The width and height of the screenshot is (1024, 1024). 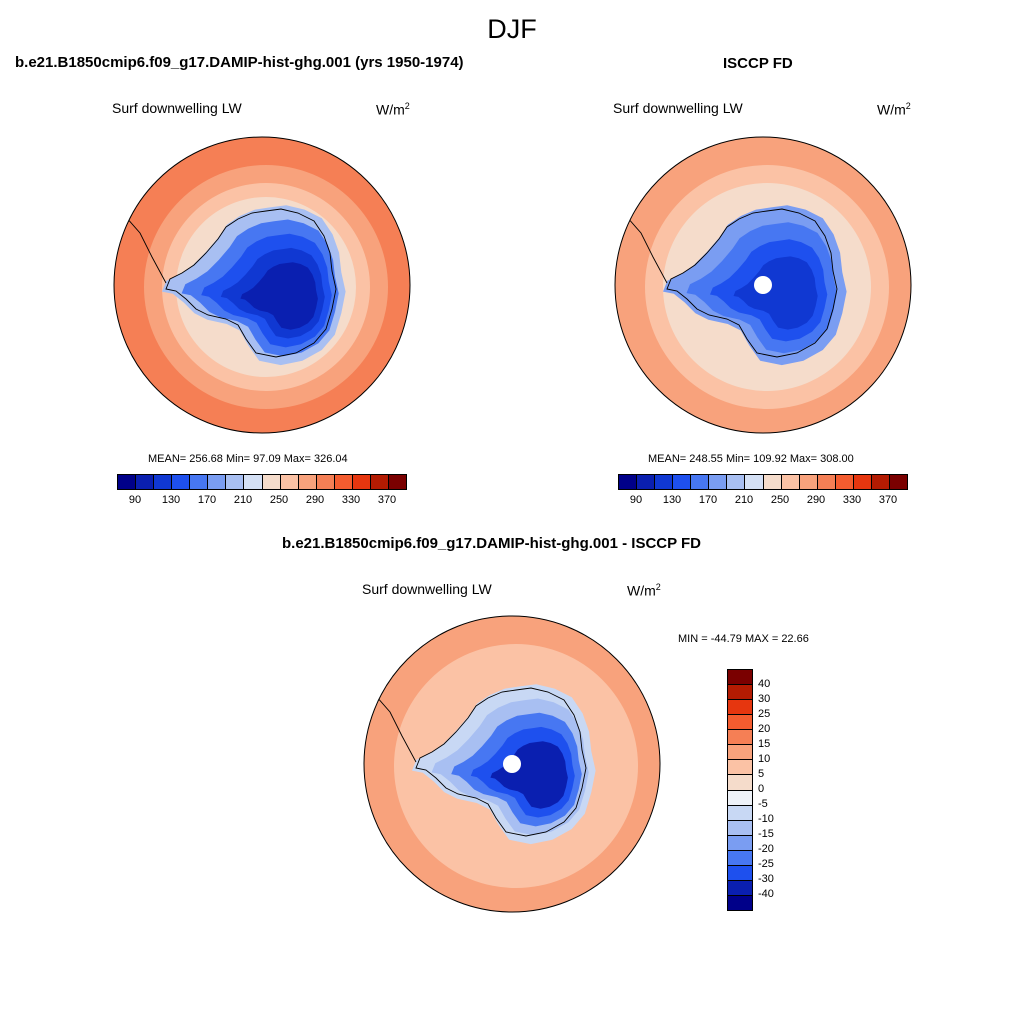 I want to click on panel-1-units: W/m2, so click(x=393, y=109).